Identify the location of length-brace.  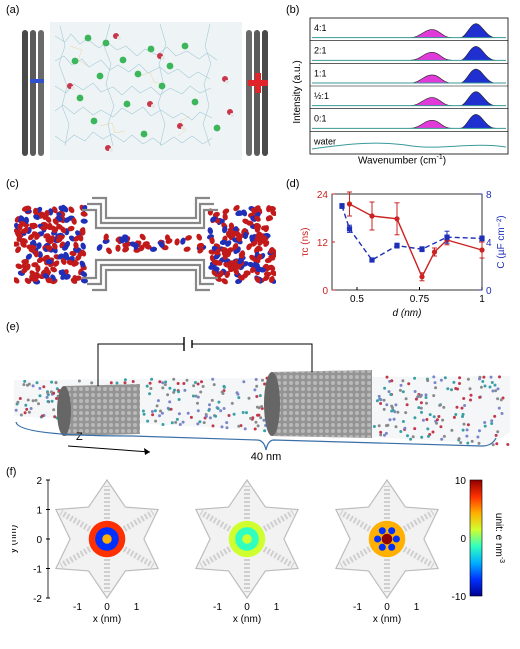
(256, 436).